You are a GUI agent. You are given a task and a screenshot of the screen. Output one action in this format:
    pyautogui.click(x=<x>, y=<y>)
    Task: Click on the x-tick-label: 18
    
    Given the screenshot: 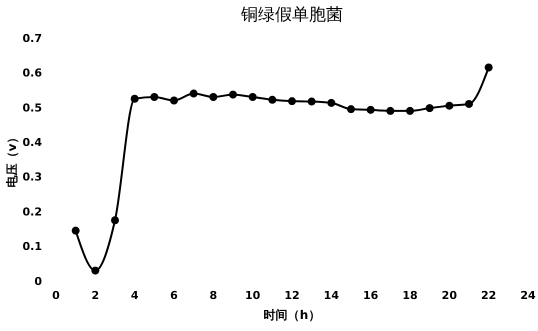 What is the action you would take?
    pyautogui.click(x=410, y=295)
    